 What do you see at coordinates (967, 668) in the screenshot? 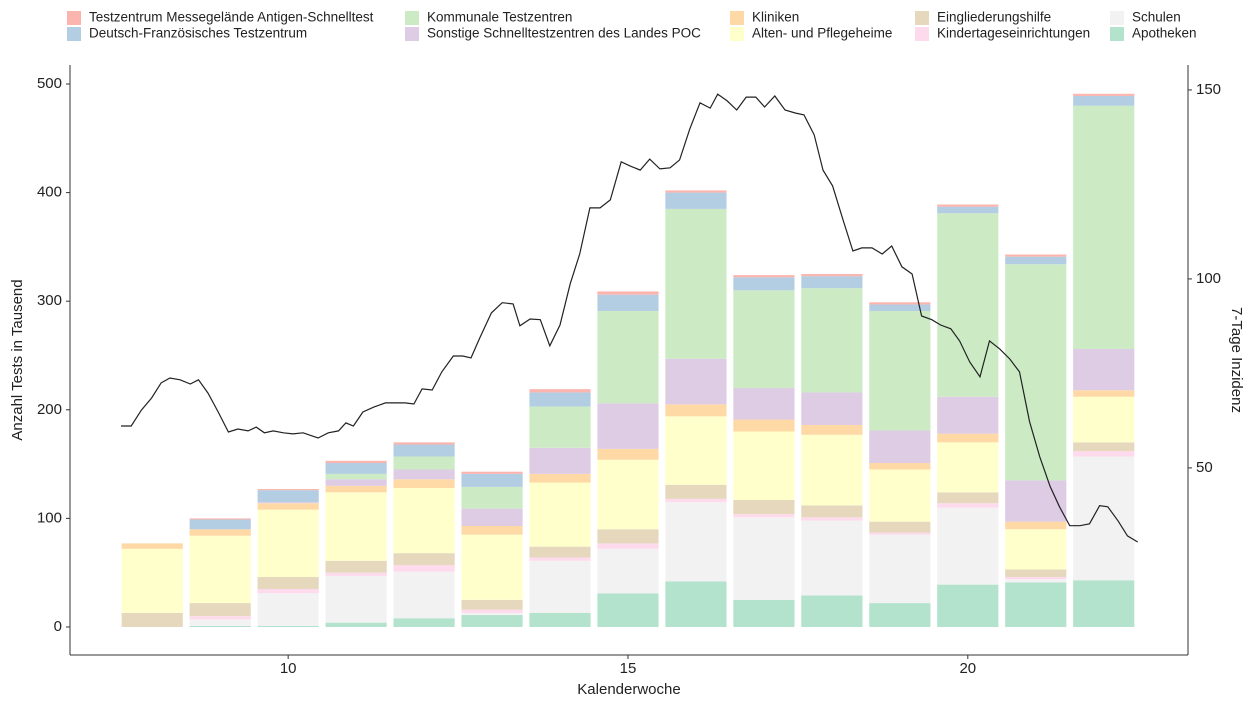
I see `x-tick-label: 20` at bounding box center [967, 668].